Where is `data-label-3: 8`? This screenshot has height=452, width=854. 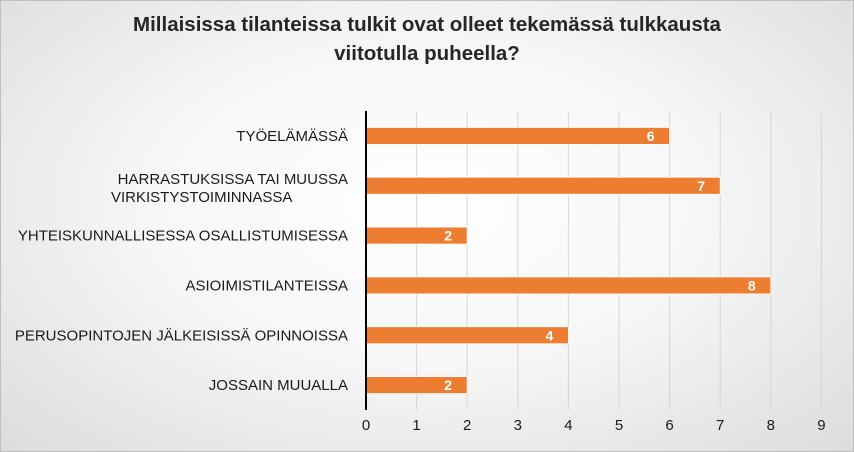 data-label-3: 8 is located at coordinates (752, 285).